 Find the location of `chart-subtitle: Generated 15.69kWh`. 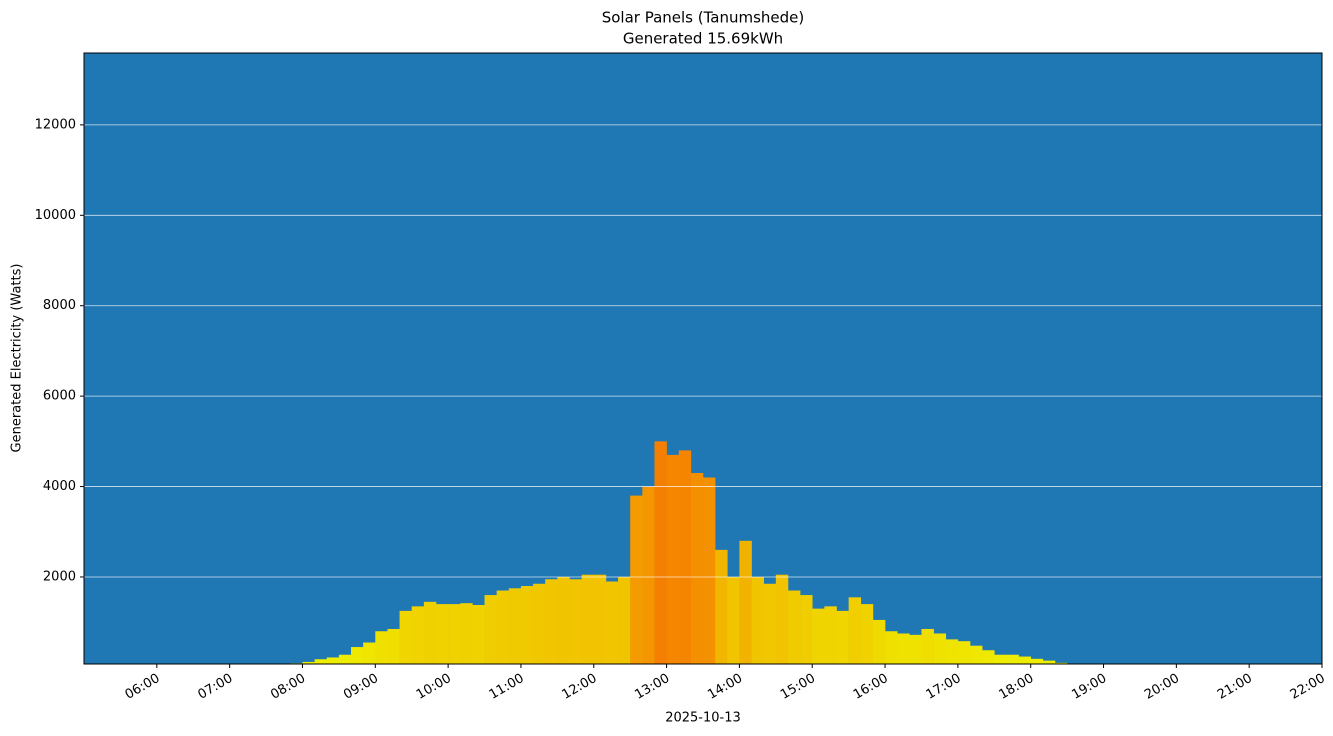

chart-subtitle: Generated 15.69kWh is located at coordinates (703, 39).